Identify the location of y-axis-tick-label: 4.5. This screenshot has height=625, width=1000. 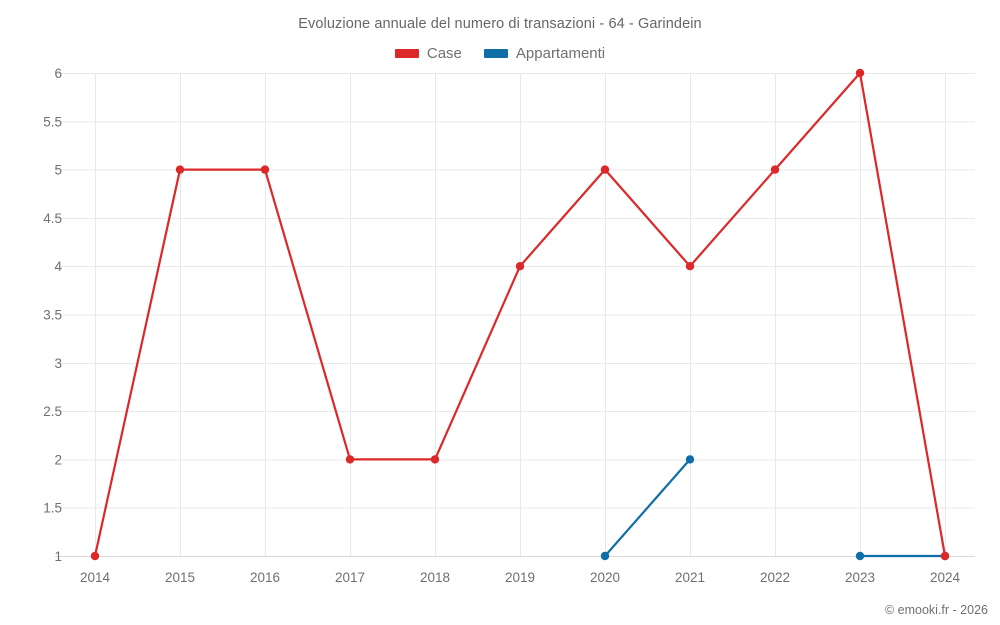
(52, 218).